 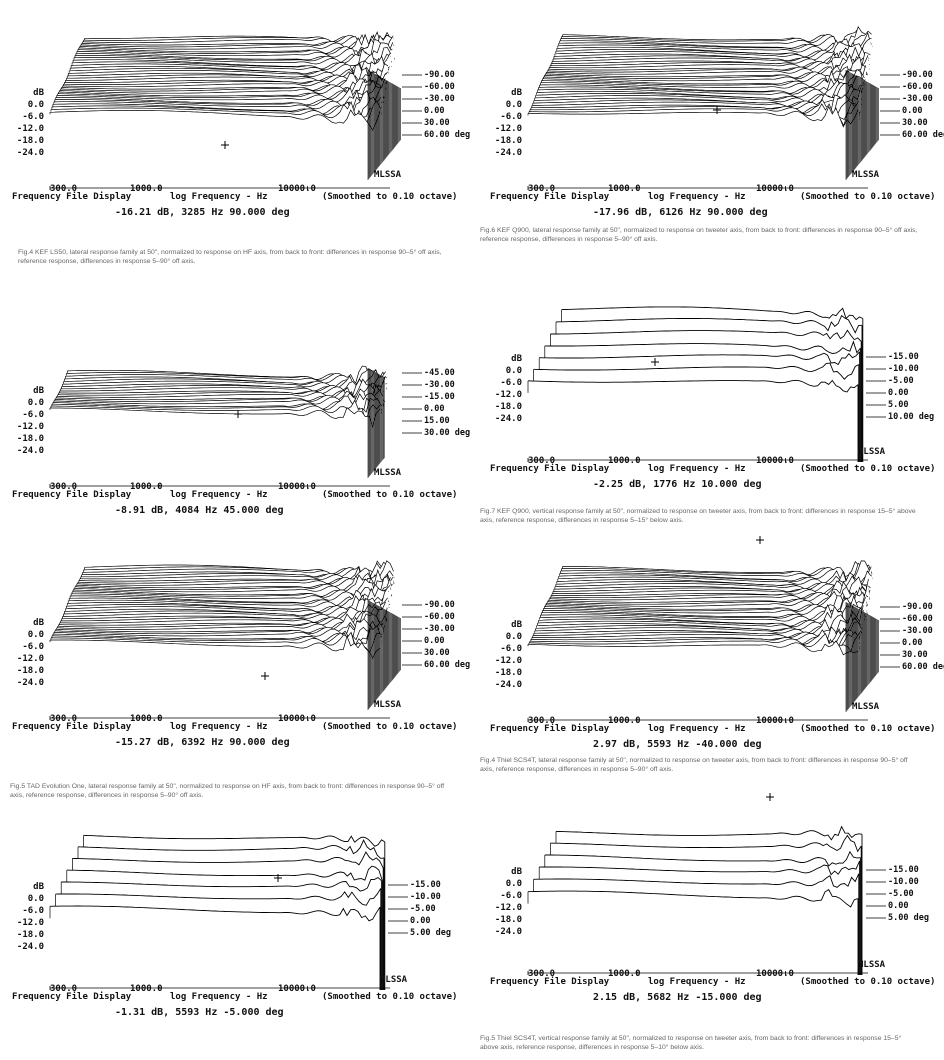 I want to click on angle-label: 10.00 deg, so click(x=911, y=417).